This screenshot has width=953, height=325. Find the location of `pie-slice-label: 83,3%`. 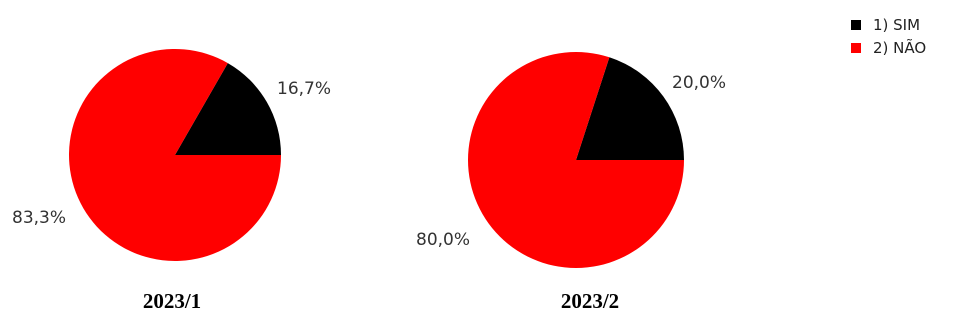

pie-slice-label: 83,3% is located at coordinates (39, 218).